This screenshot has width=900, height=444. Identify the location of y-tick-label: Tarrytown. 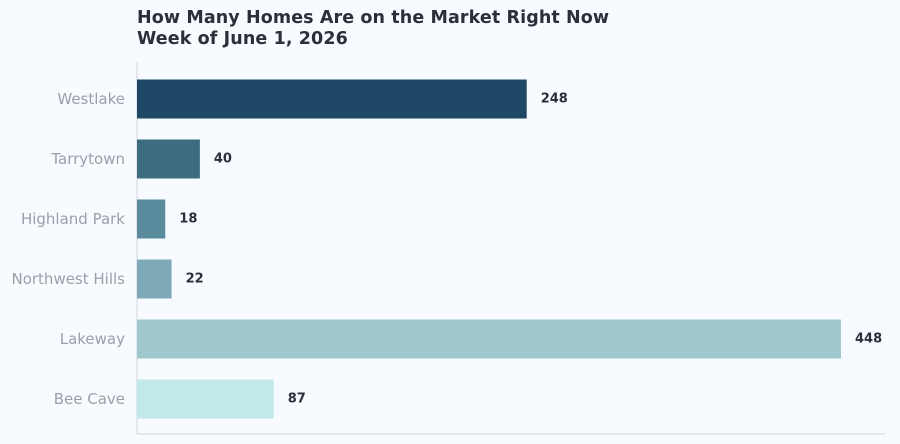
(87, 159).